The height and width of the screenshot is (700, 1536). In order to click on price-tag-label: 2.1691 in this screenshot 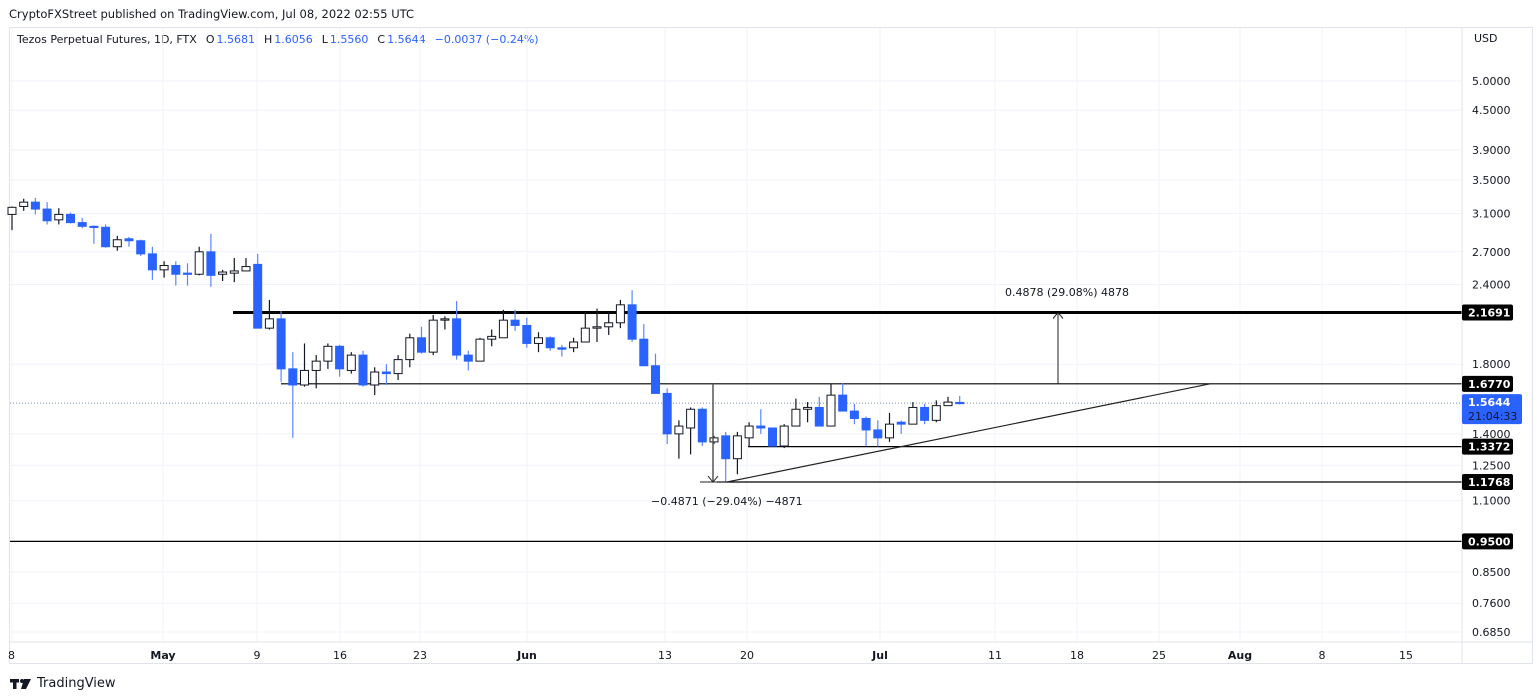, I will do `click(1489, 312)`.